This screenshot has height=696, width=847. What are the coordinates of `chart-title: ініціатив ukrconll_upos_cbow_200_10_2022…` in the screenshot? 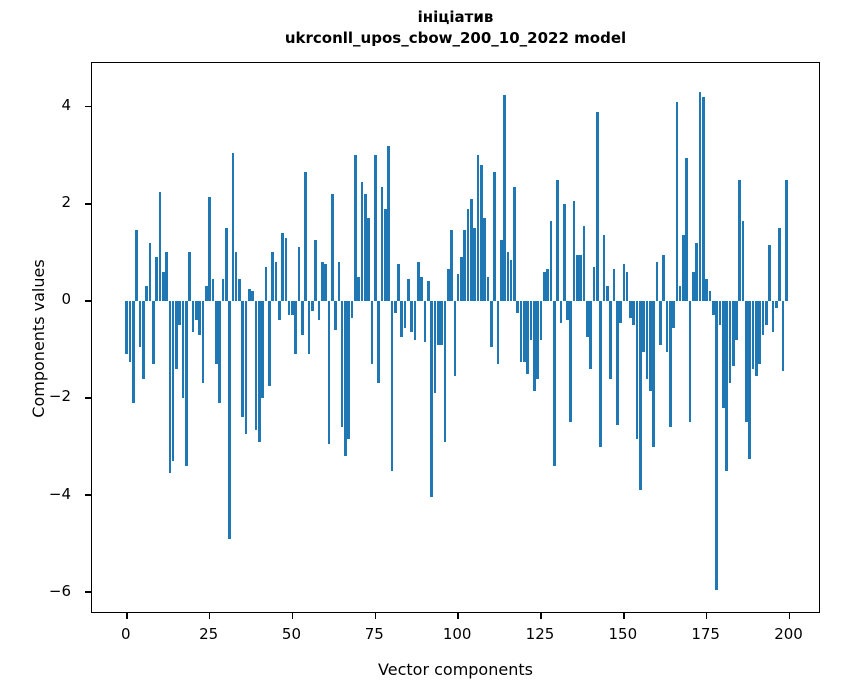 It's located at (455, 28).